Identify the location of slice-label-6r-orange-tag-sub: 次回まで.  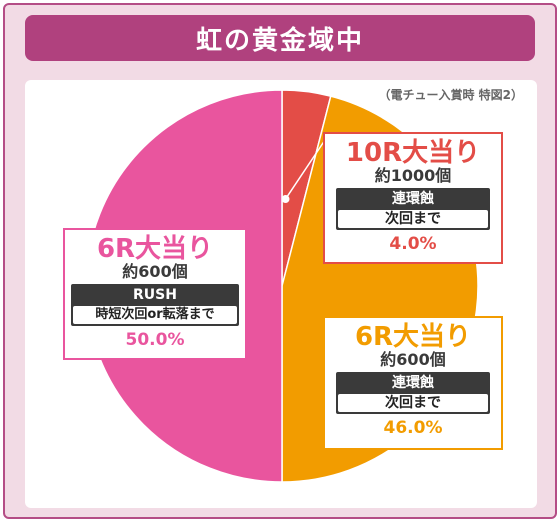
(413, 403).